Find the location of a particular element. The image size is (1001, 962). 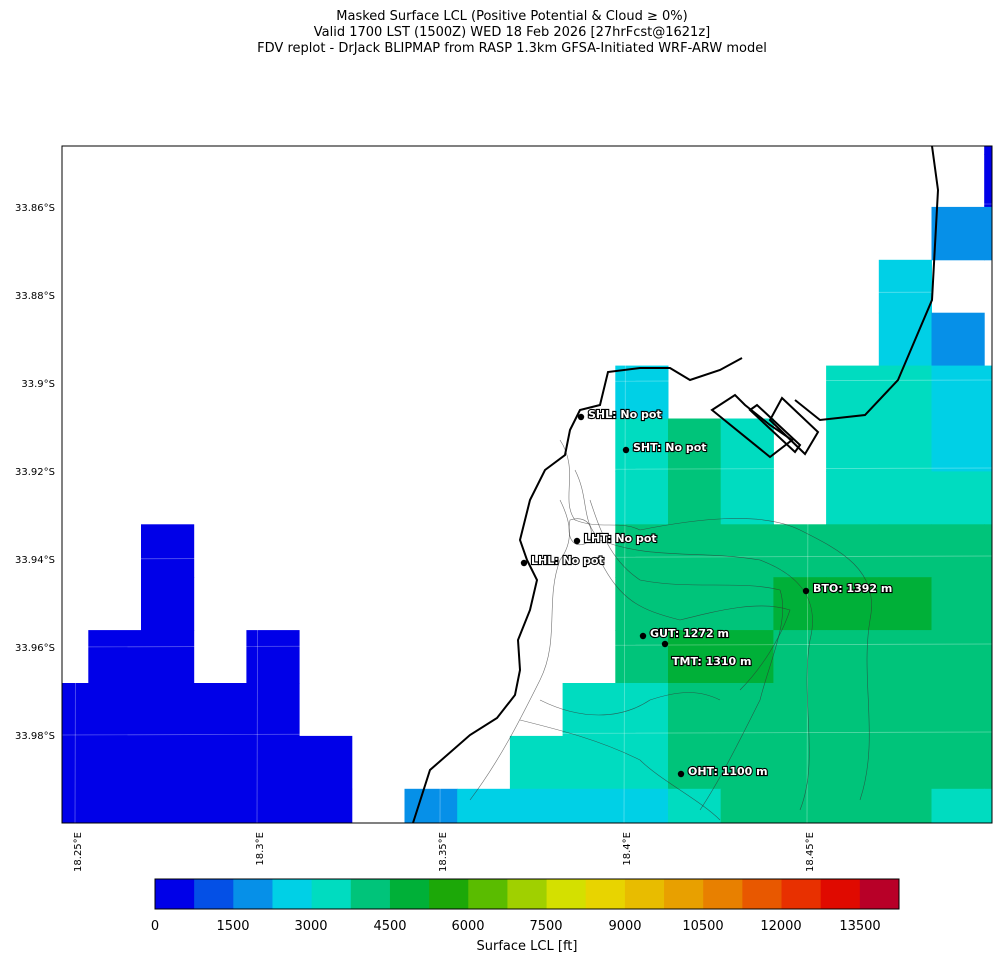

x-tick-label: 18.3°E is located at coordinates (260, 849).